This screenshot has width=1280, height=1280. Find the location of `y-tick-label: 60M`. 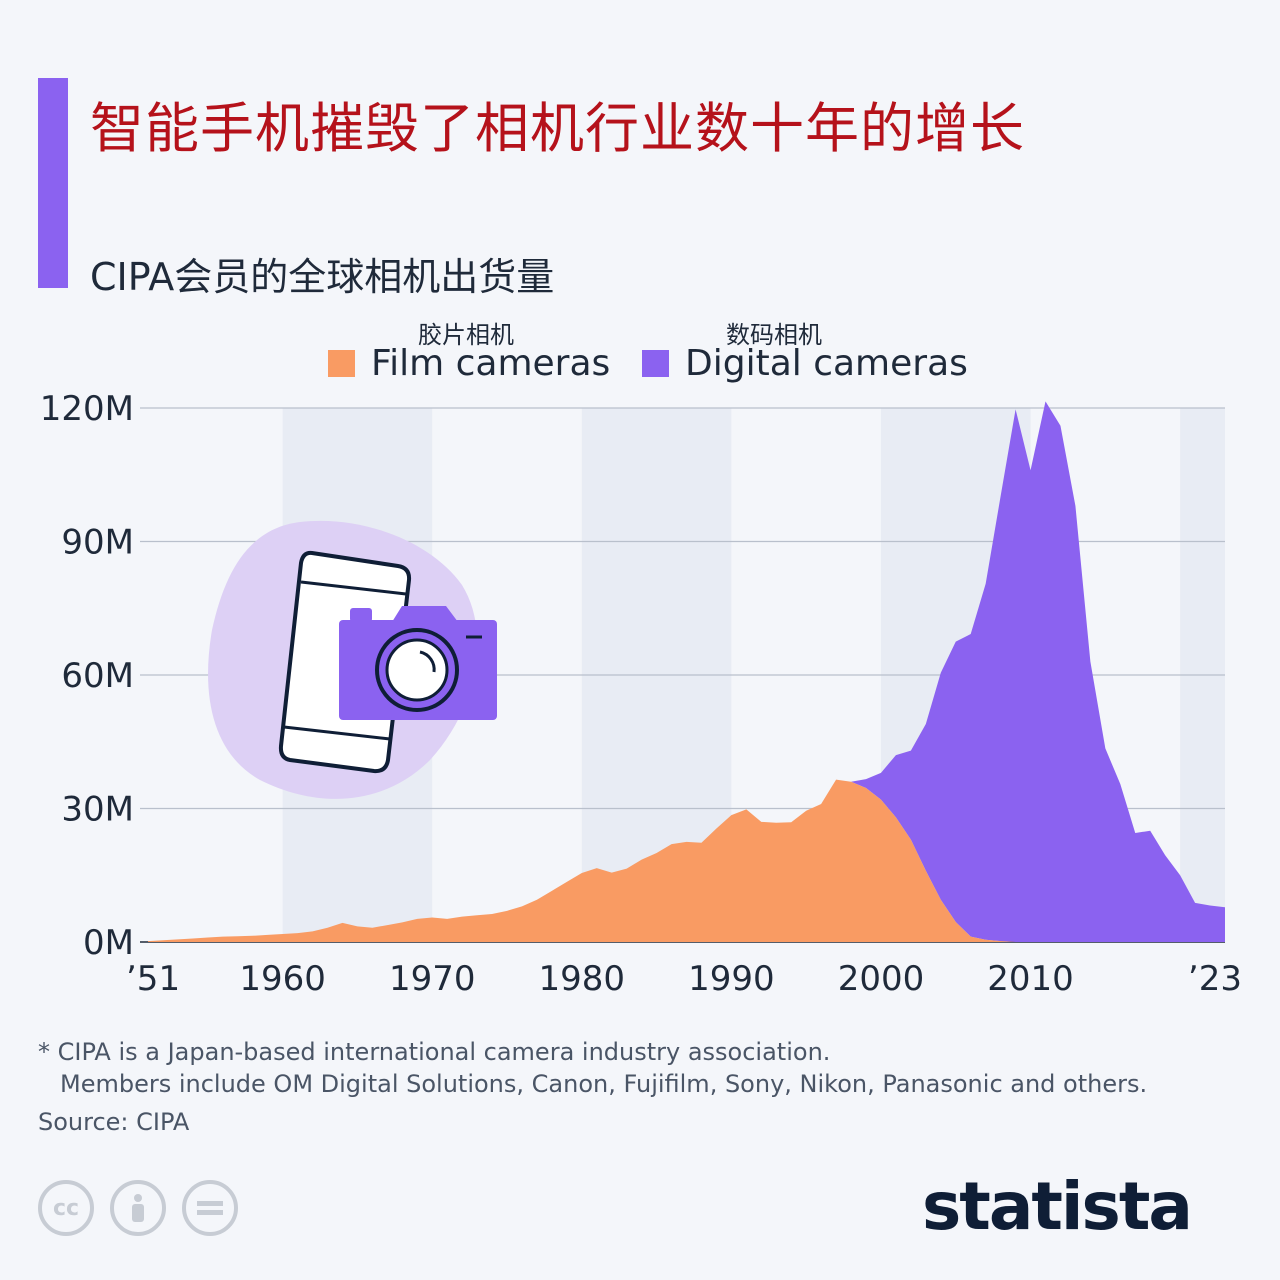

y-tick-label: 60M is located at coordinates (97, 676).